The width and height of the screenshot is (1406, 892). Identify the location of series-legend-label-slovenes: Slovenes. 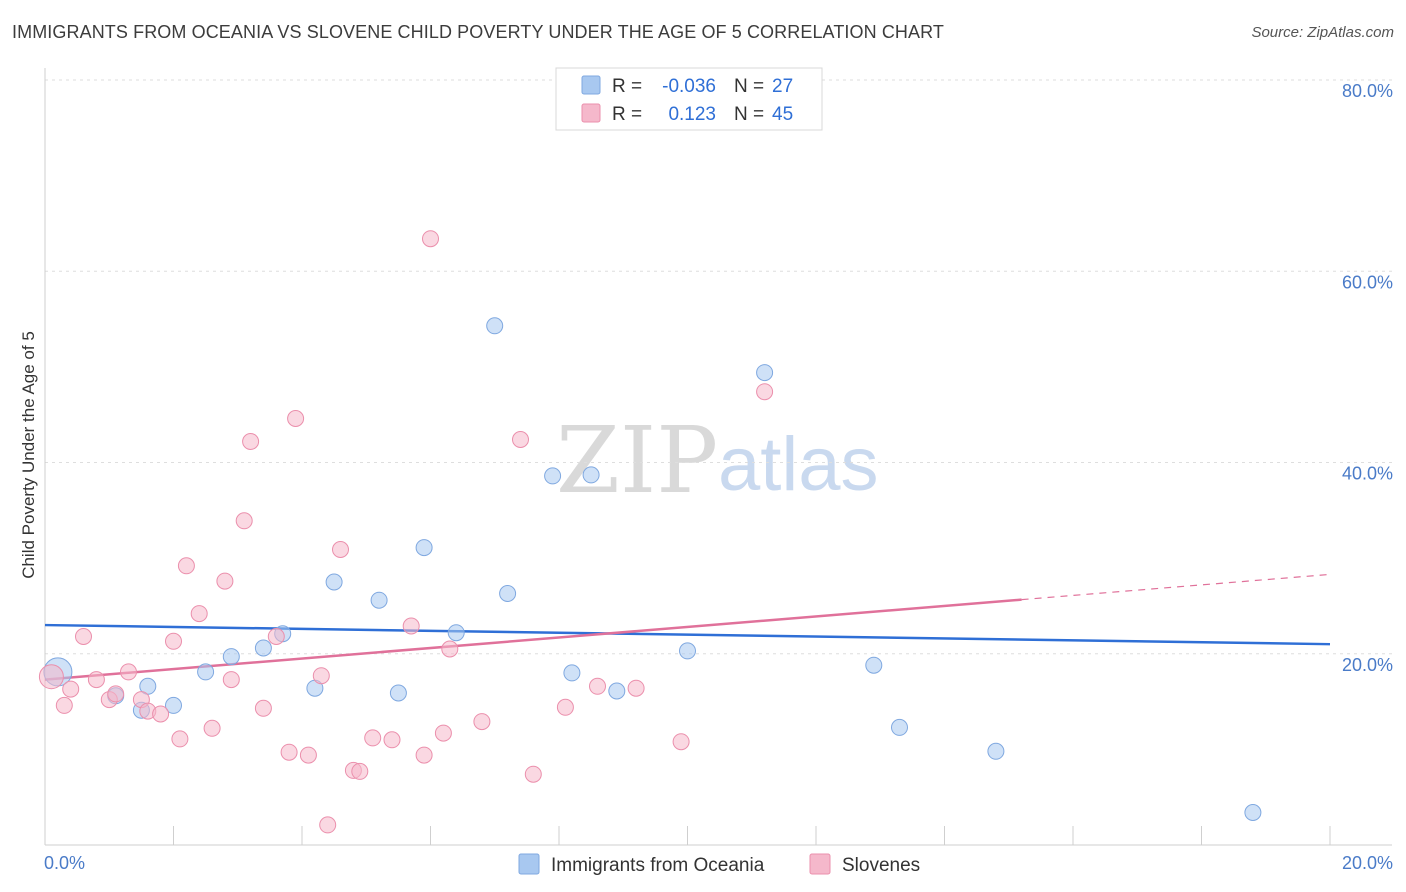
(881, 865).